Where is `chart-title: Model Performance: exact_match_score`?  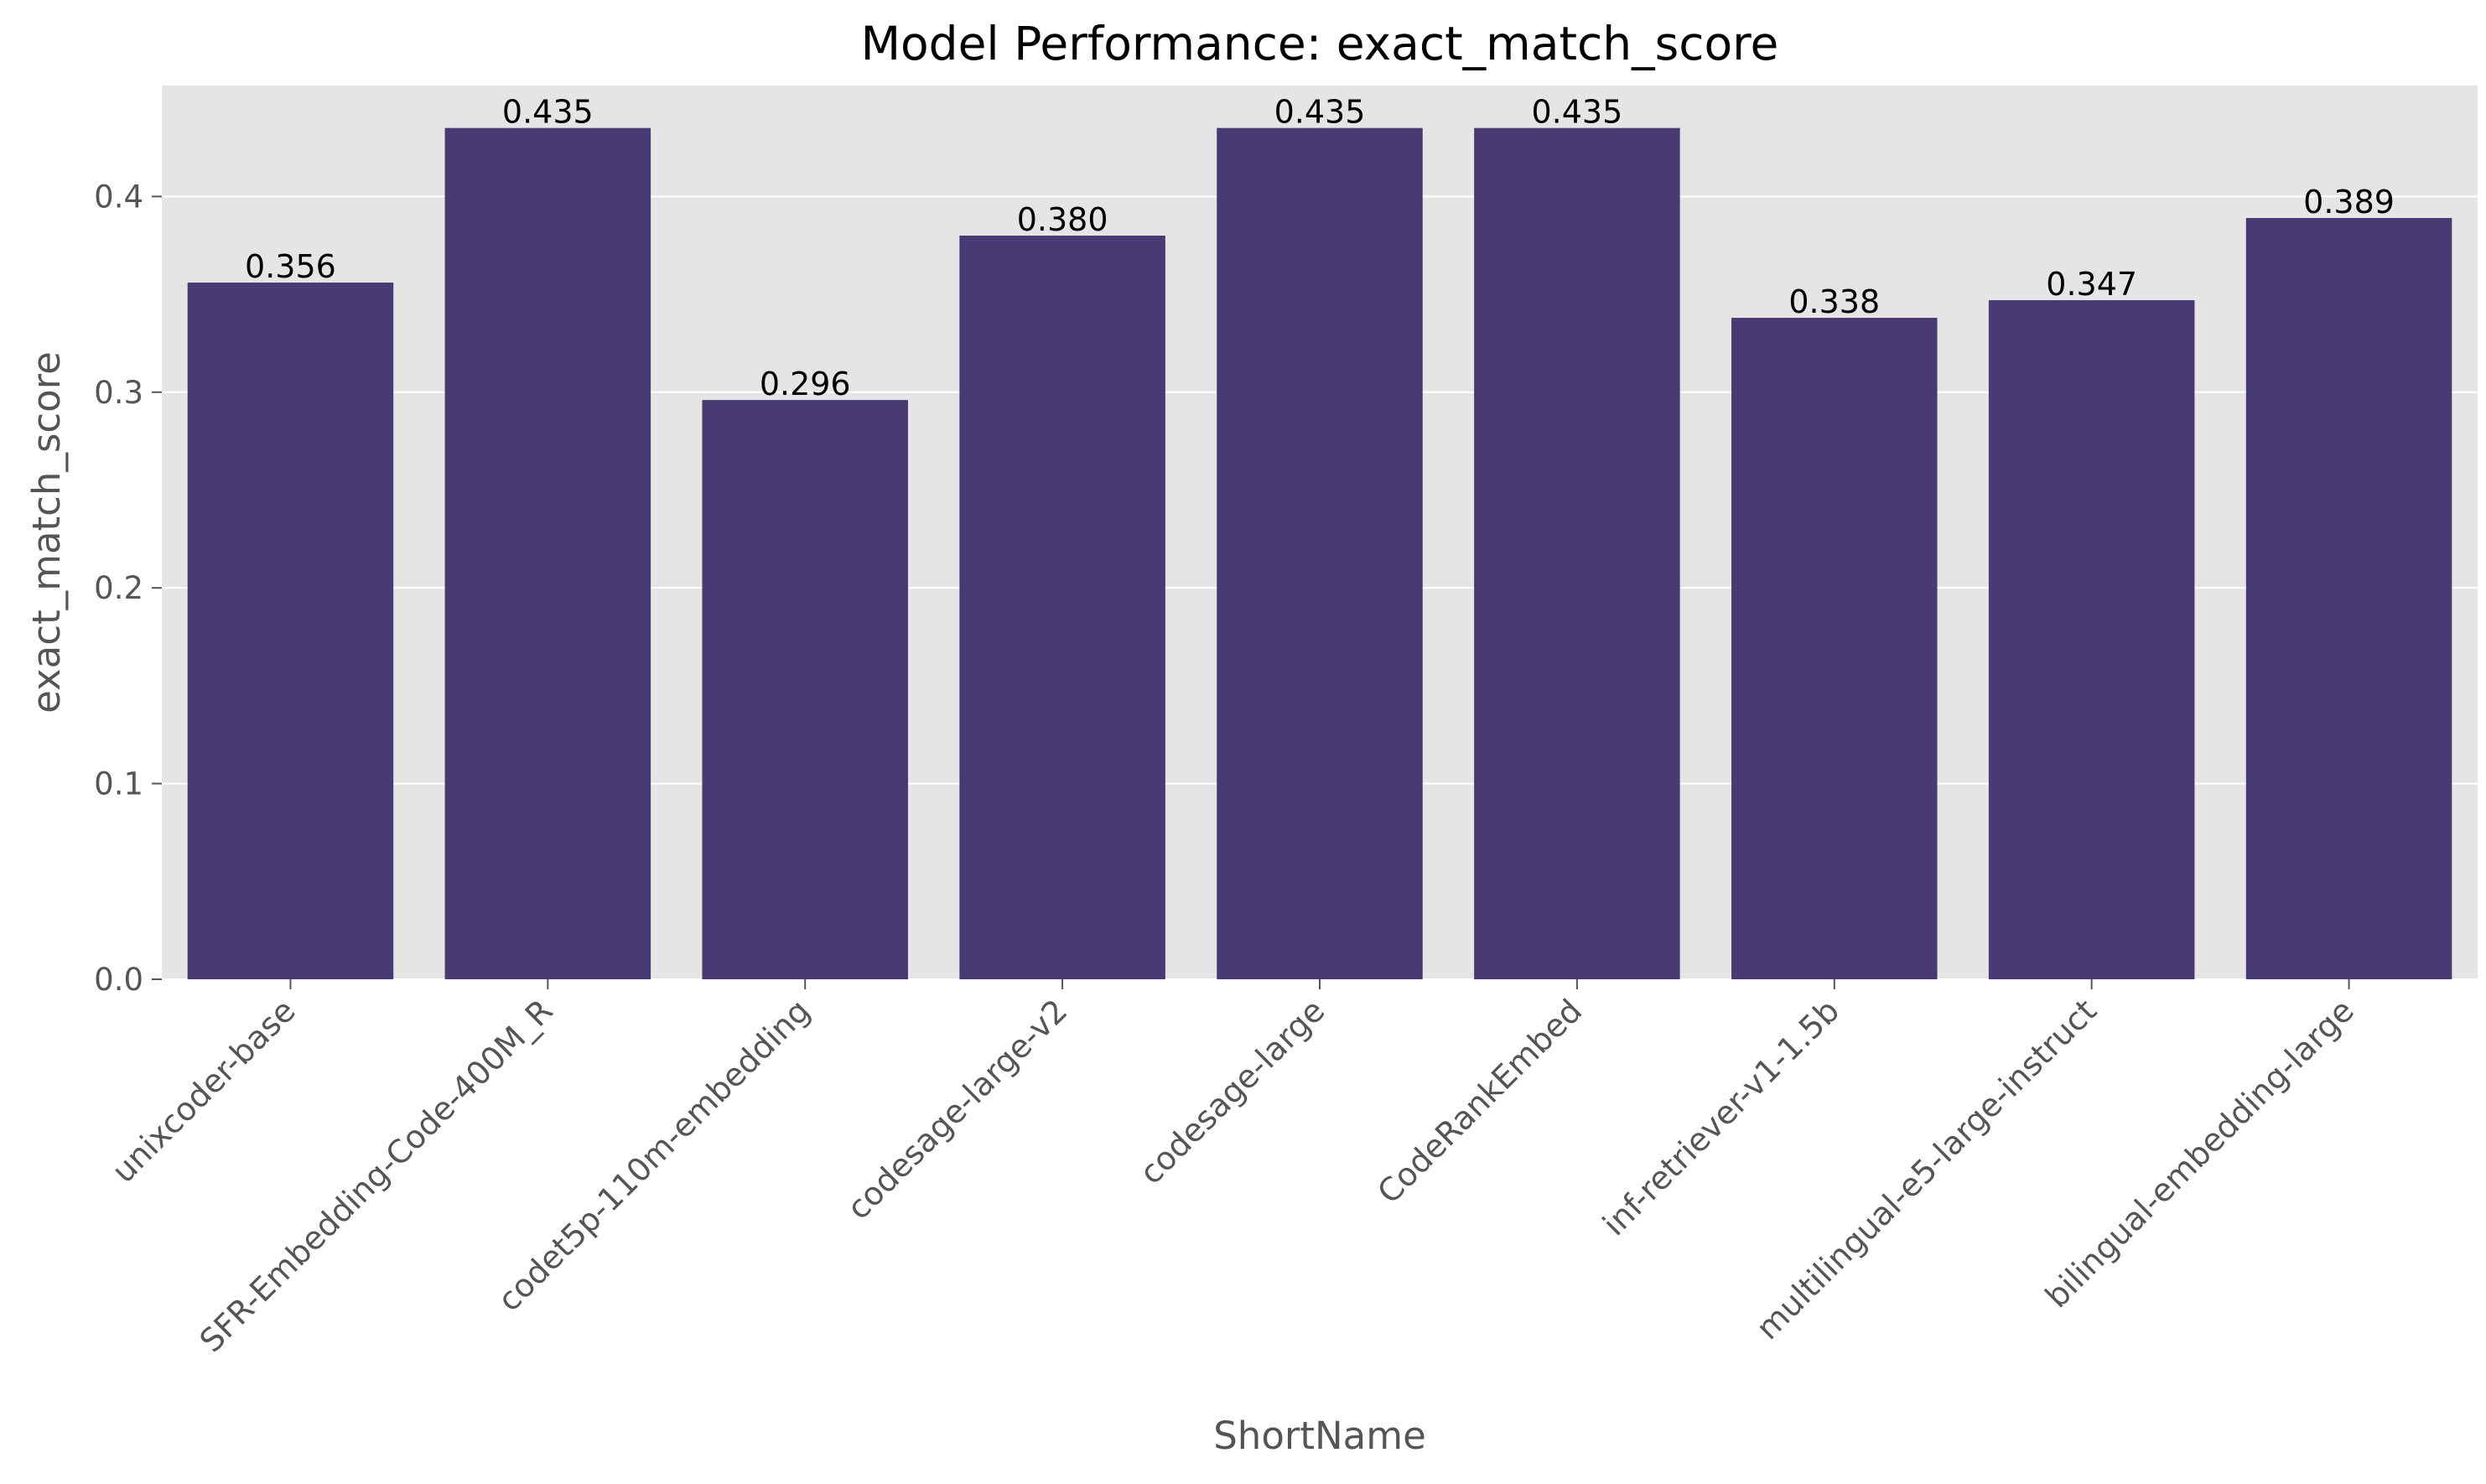
chart-title: Model Performance: exact_match_score is located at coordinates (1320, 43).